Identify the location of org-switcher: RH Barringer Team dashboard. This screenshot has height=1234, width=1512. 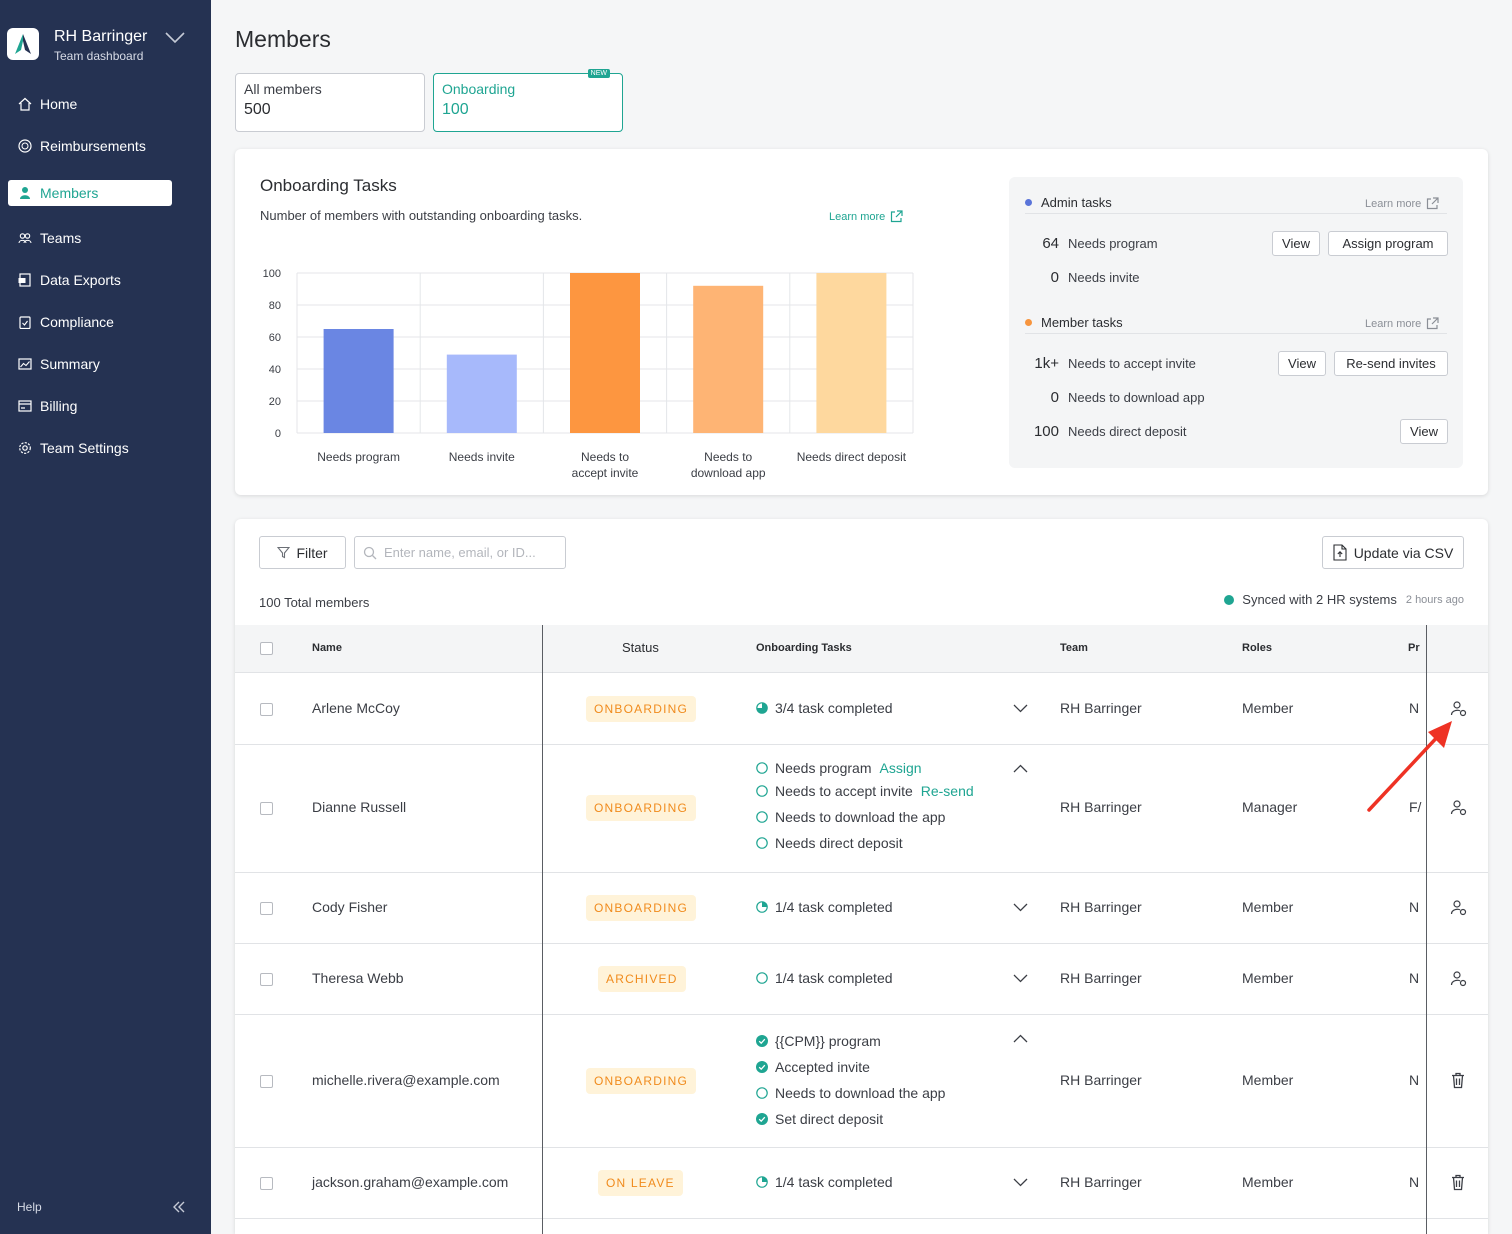
(107, 45).